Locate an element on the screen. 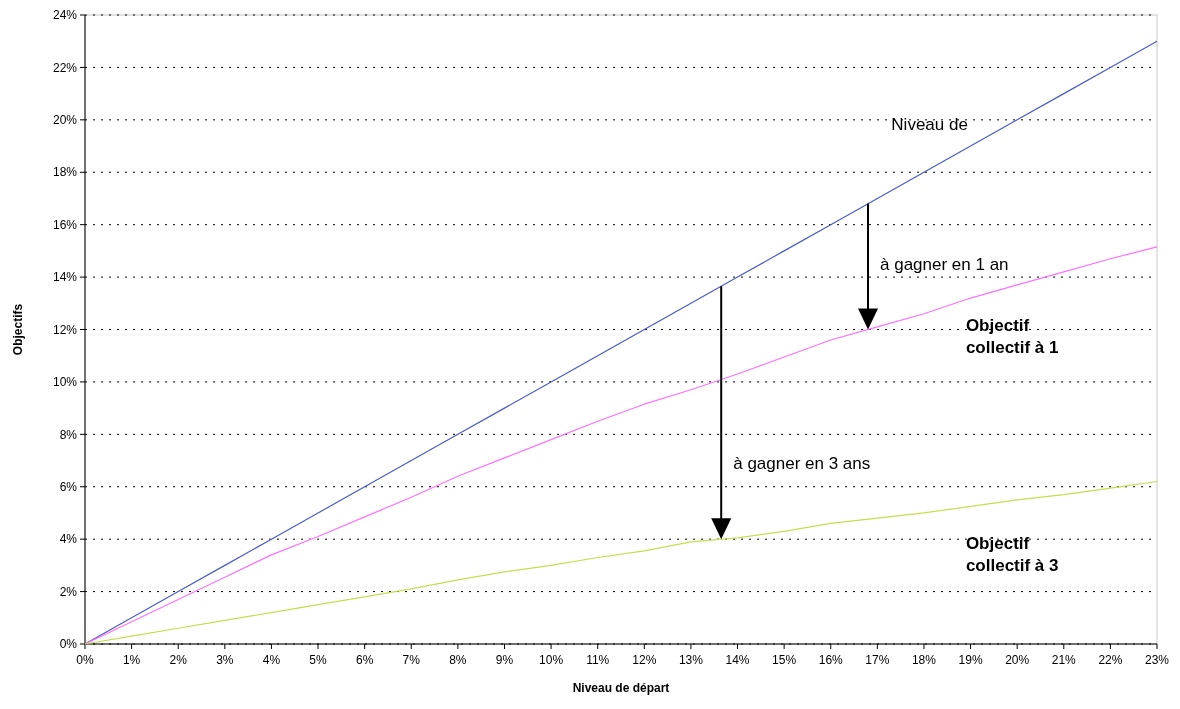 This screenshot has width=1180, height=709. x-tick-label: 13% is located at coordinates (691, 660).